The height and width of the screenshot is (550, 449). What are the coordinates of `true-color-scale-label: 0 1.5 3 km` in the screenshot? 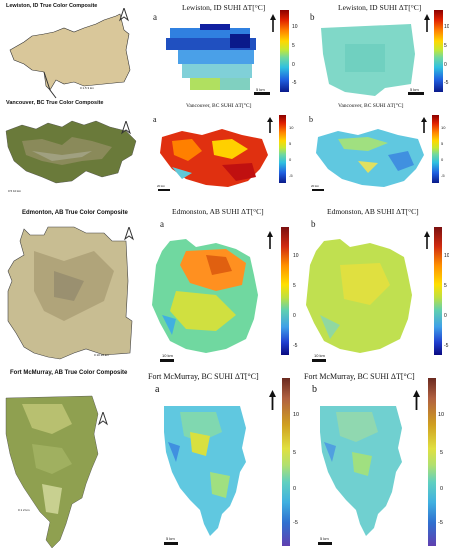 It's located at (87, 88).